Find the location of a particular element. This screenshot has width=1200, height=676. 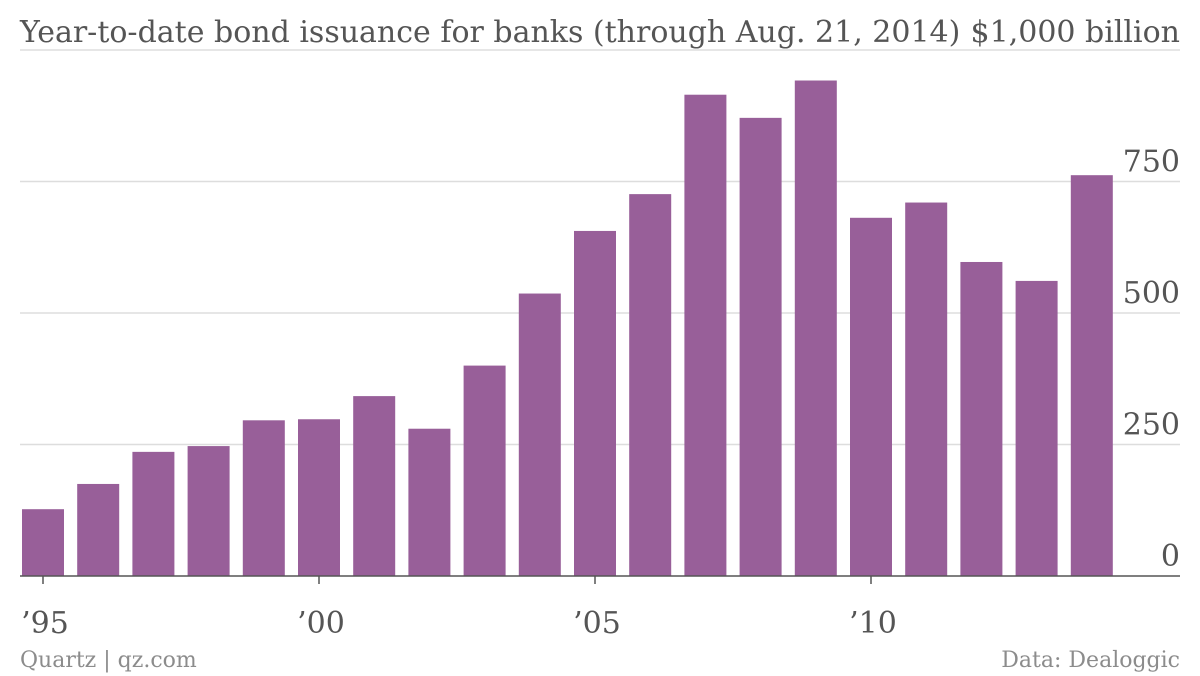

x-tick-label: ’95 is located at coordinates (45, 623).